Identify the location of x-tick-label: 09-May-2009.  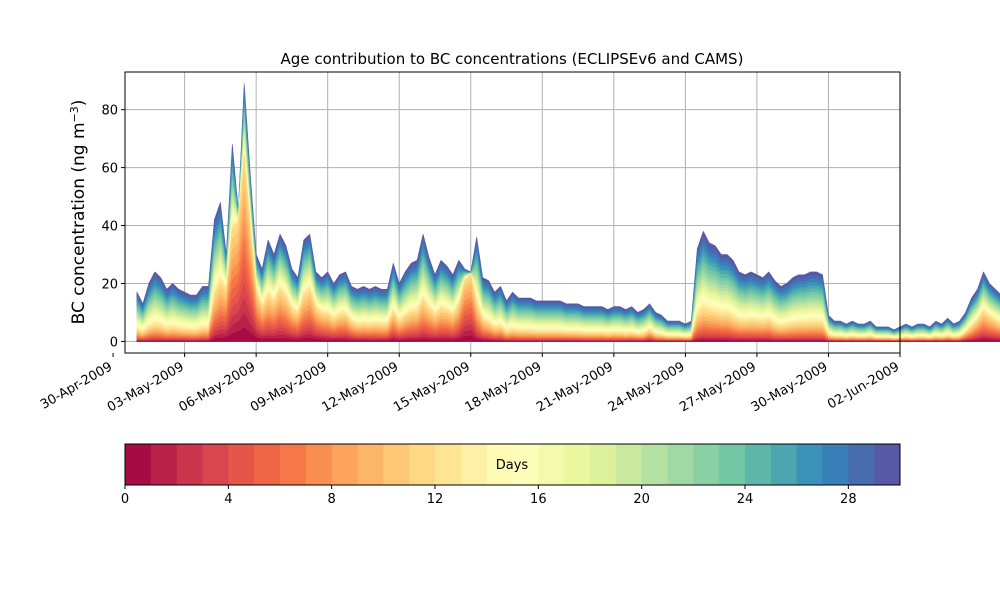
(289, 387).